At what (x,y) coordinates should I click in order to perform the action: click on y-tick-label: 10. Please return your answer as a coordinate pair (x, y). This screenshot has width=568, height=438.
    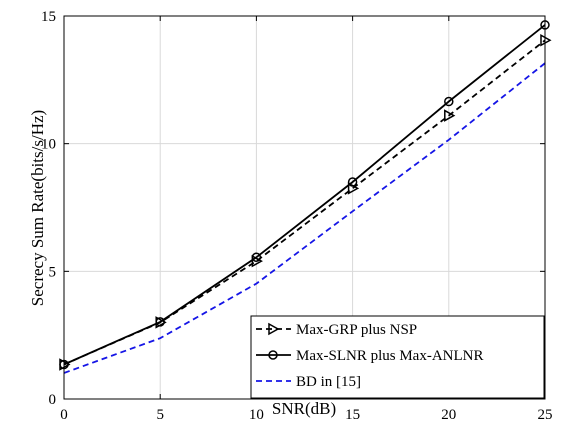
    Looking at the image, I should click on (48, 145).